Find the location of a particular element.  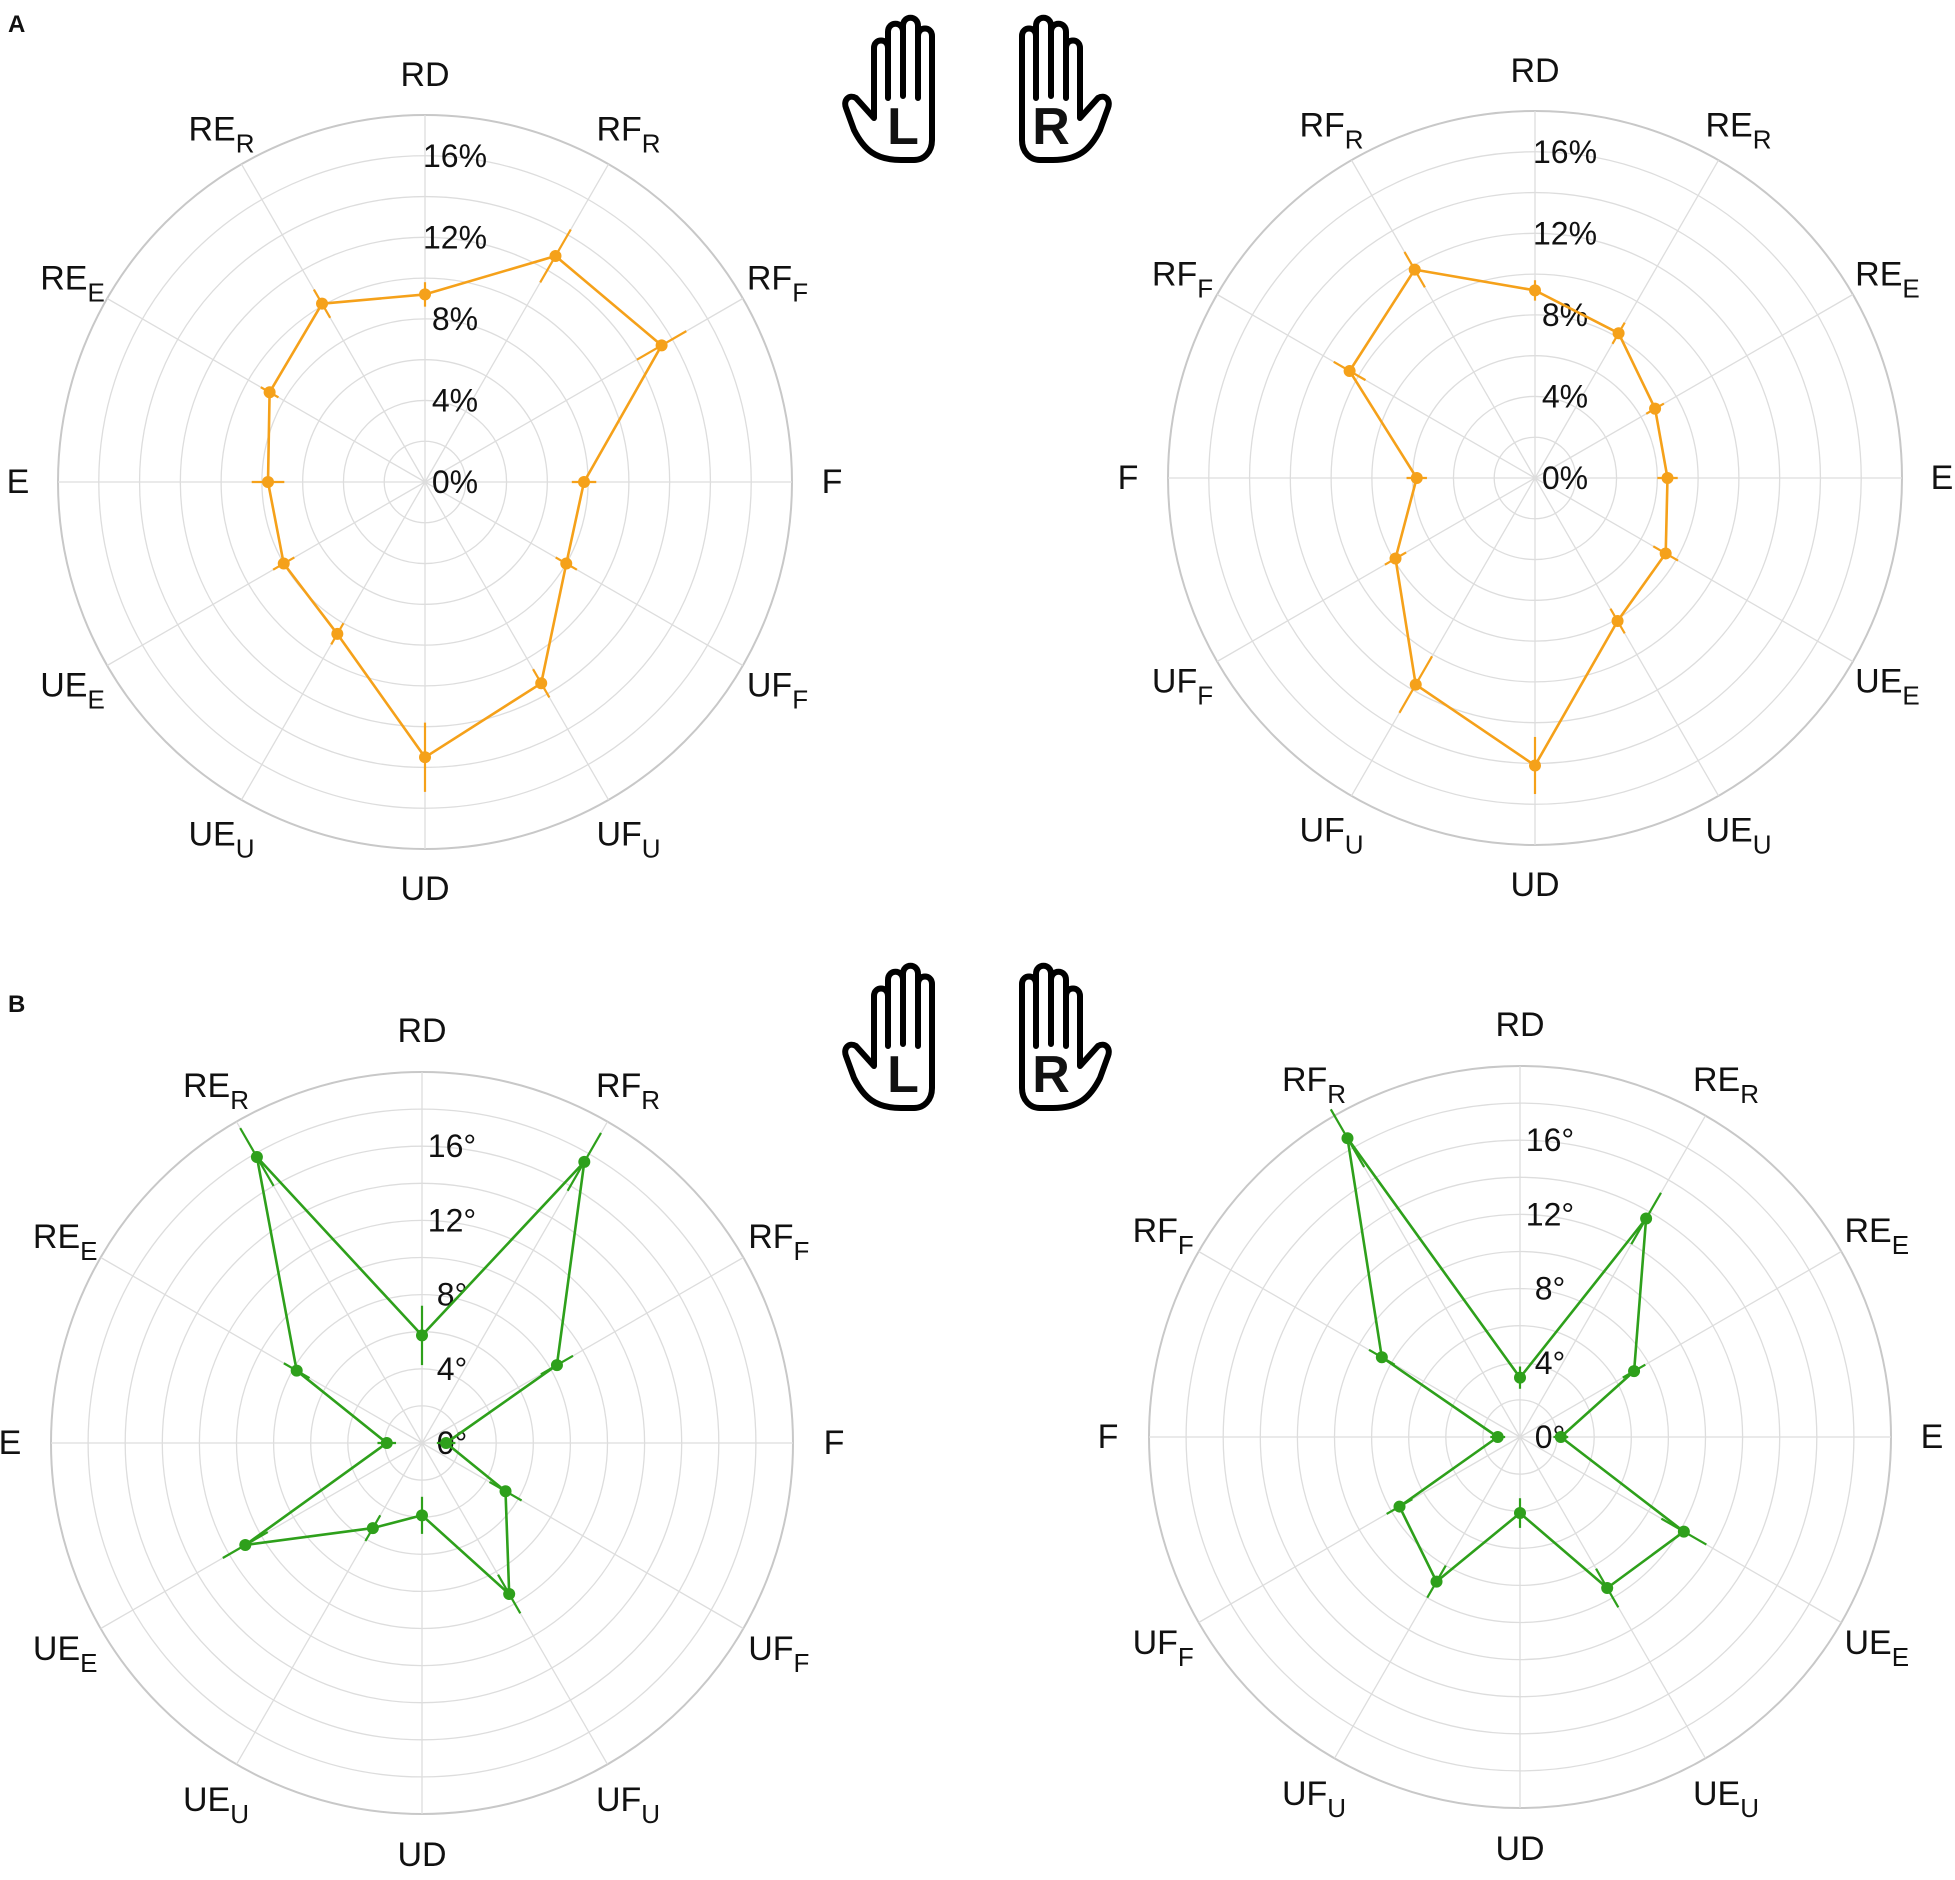

ring-tick-label: 8% is located at coordinates (455, 319).